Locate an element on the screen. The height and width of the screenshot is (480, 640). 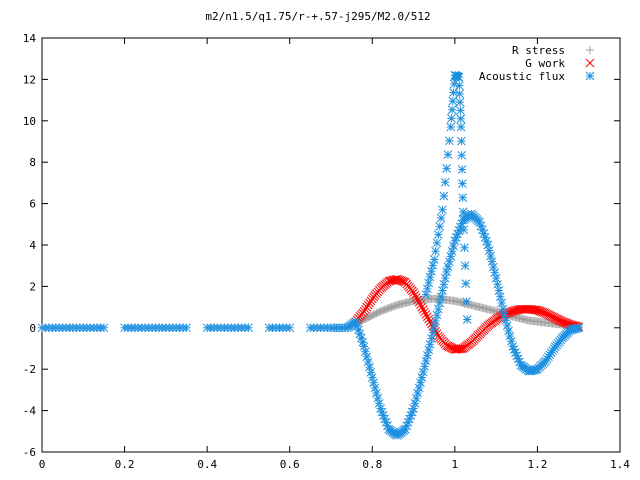
y-tick-label: 2 is located at coordinates (32, 286).